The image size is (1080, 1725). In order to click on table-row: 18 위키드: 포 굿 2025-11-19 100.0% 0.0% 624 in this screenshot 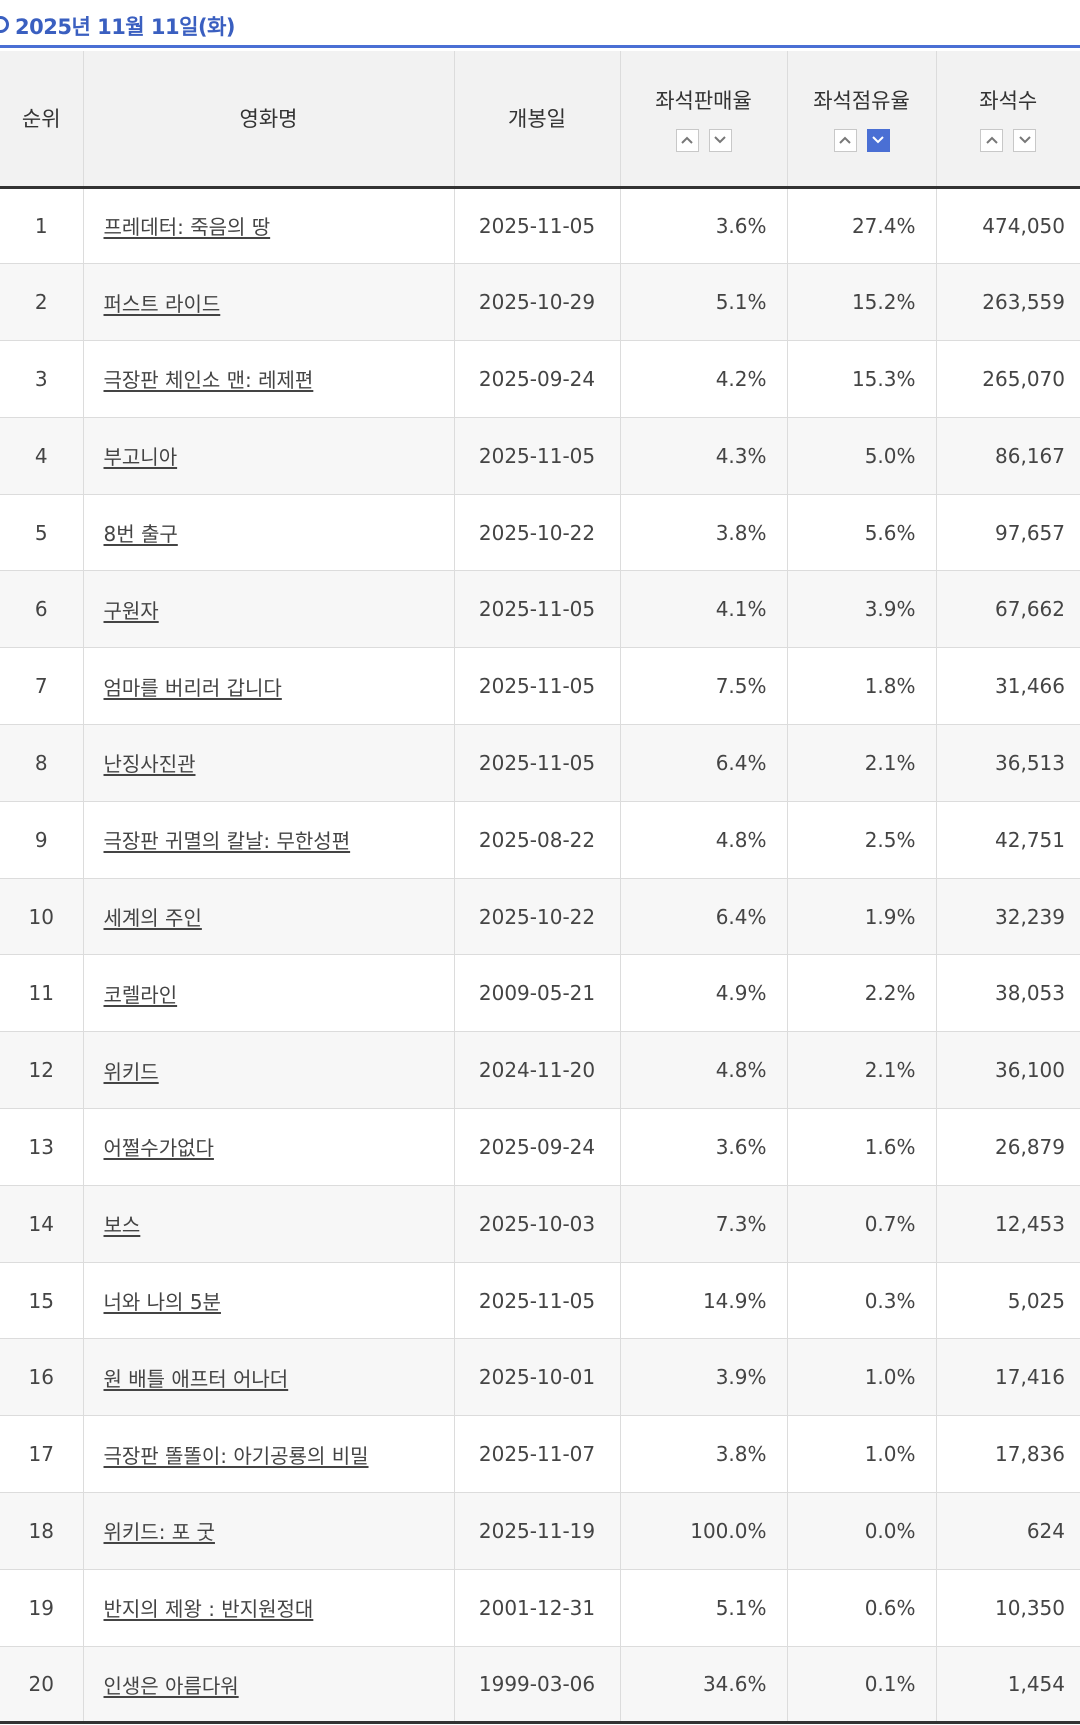, I will do `click(540, 1531)`.